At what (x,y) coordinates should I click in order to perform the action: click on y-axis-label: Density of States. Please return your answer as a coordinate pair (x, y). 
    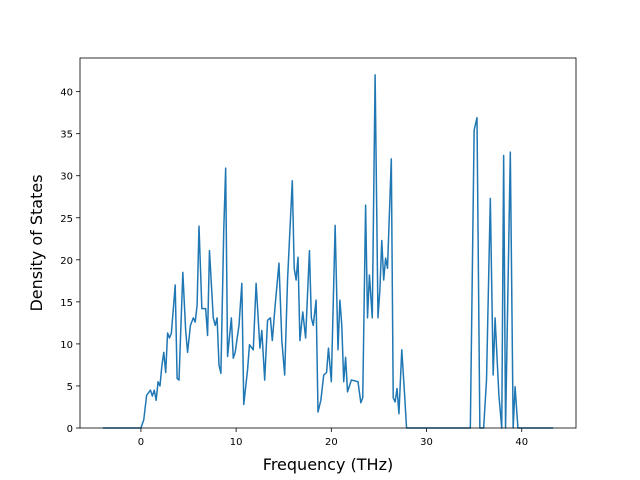
    Looking at the image, I should click on (36, 242).